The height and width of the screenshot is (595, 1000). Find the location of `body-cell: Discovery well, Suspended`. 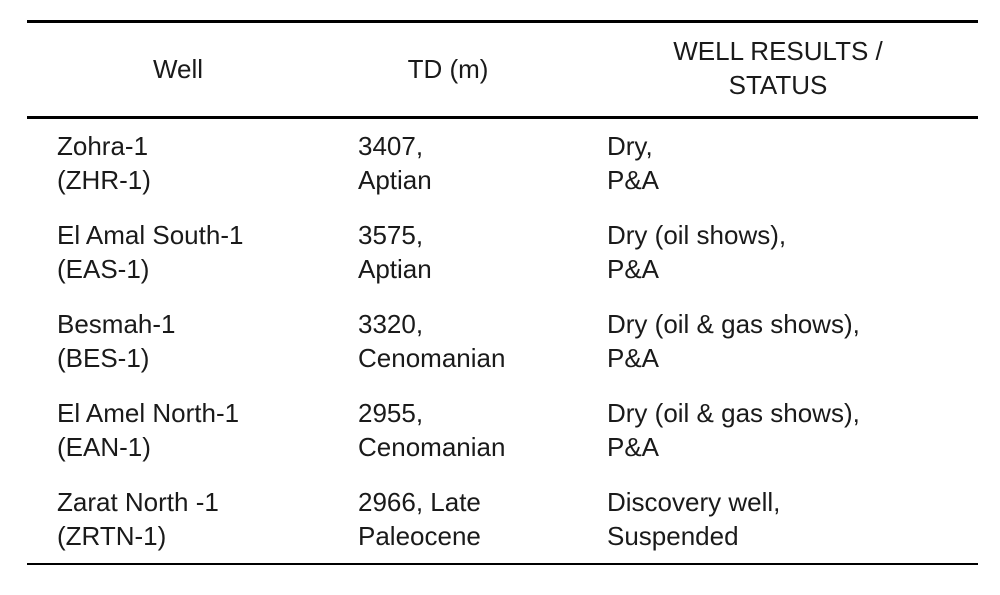

body-cell: Discovery well, Suspended is located at coordinates (693, 519).